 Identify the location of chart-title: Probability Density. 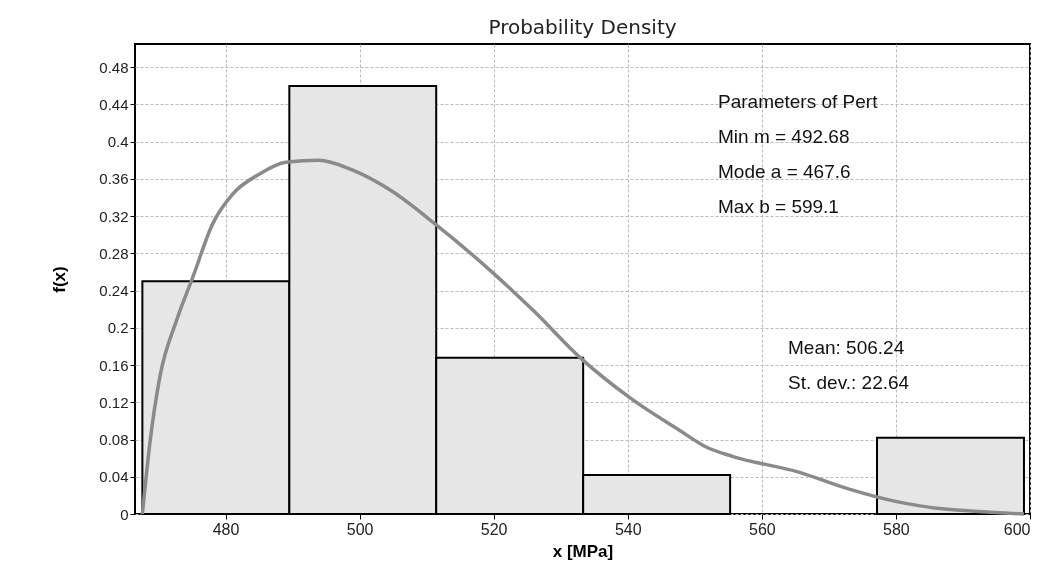
(582, 27).